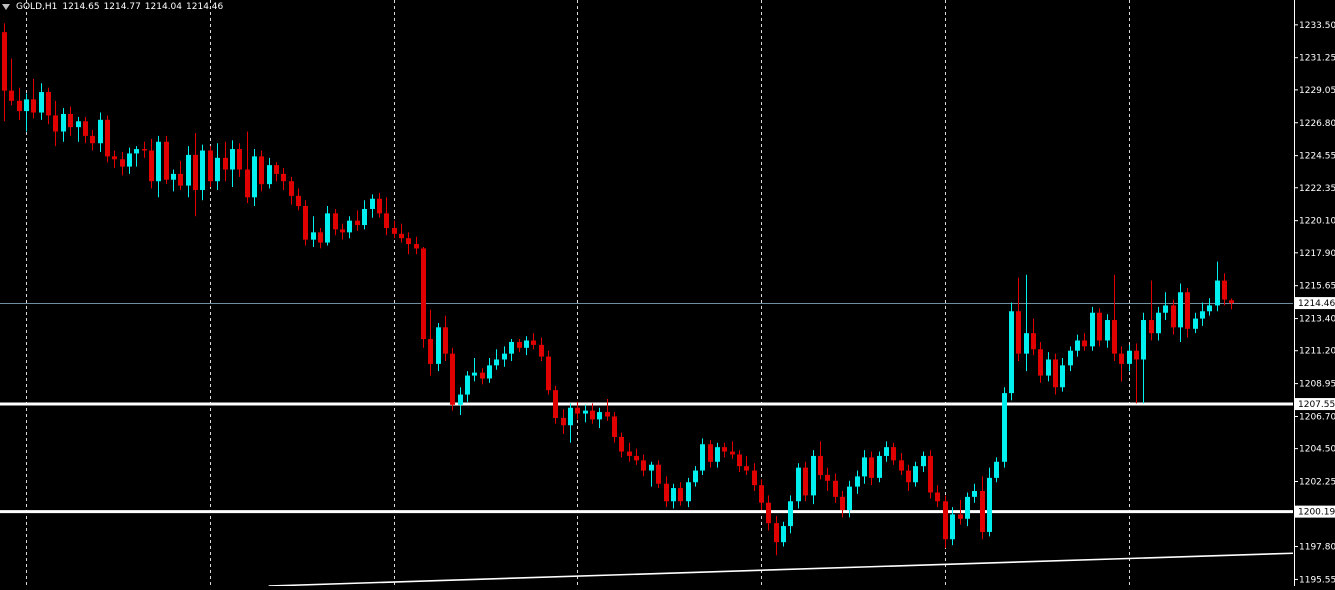 This screenshot has width=1335, height=590. I want to click on price-tick-label: 1217.90, so click(1317, 254).